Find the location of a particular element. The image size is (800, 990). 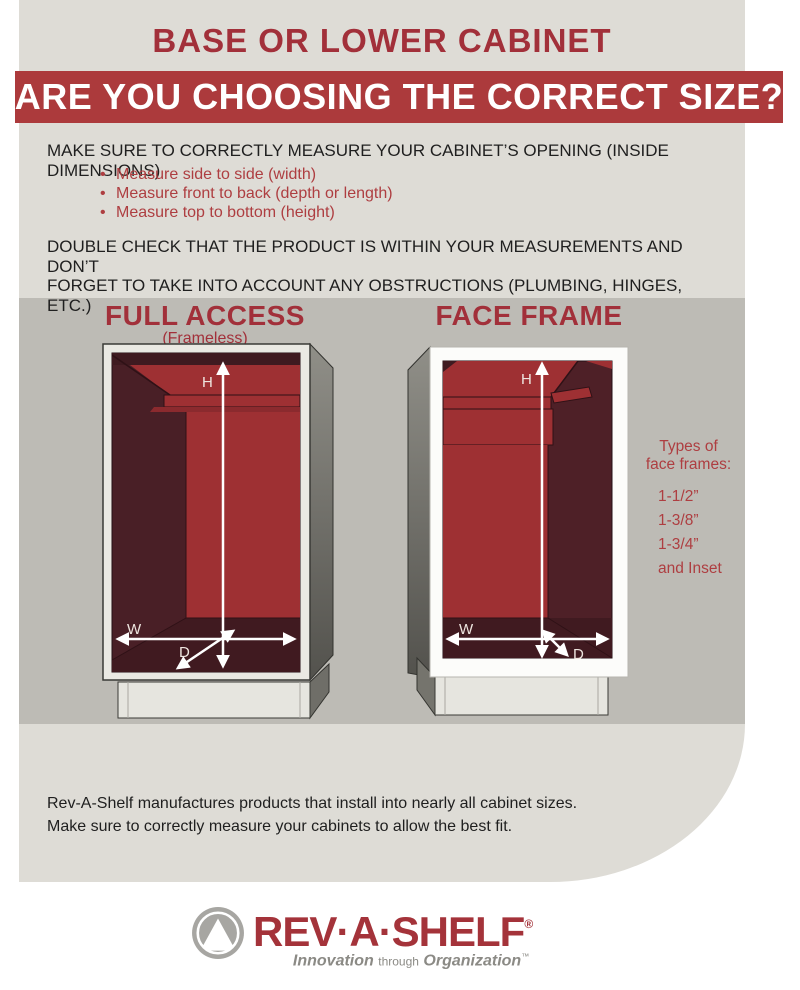

bottom-panel-background is located at coordinates (382, 803).